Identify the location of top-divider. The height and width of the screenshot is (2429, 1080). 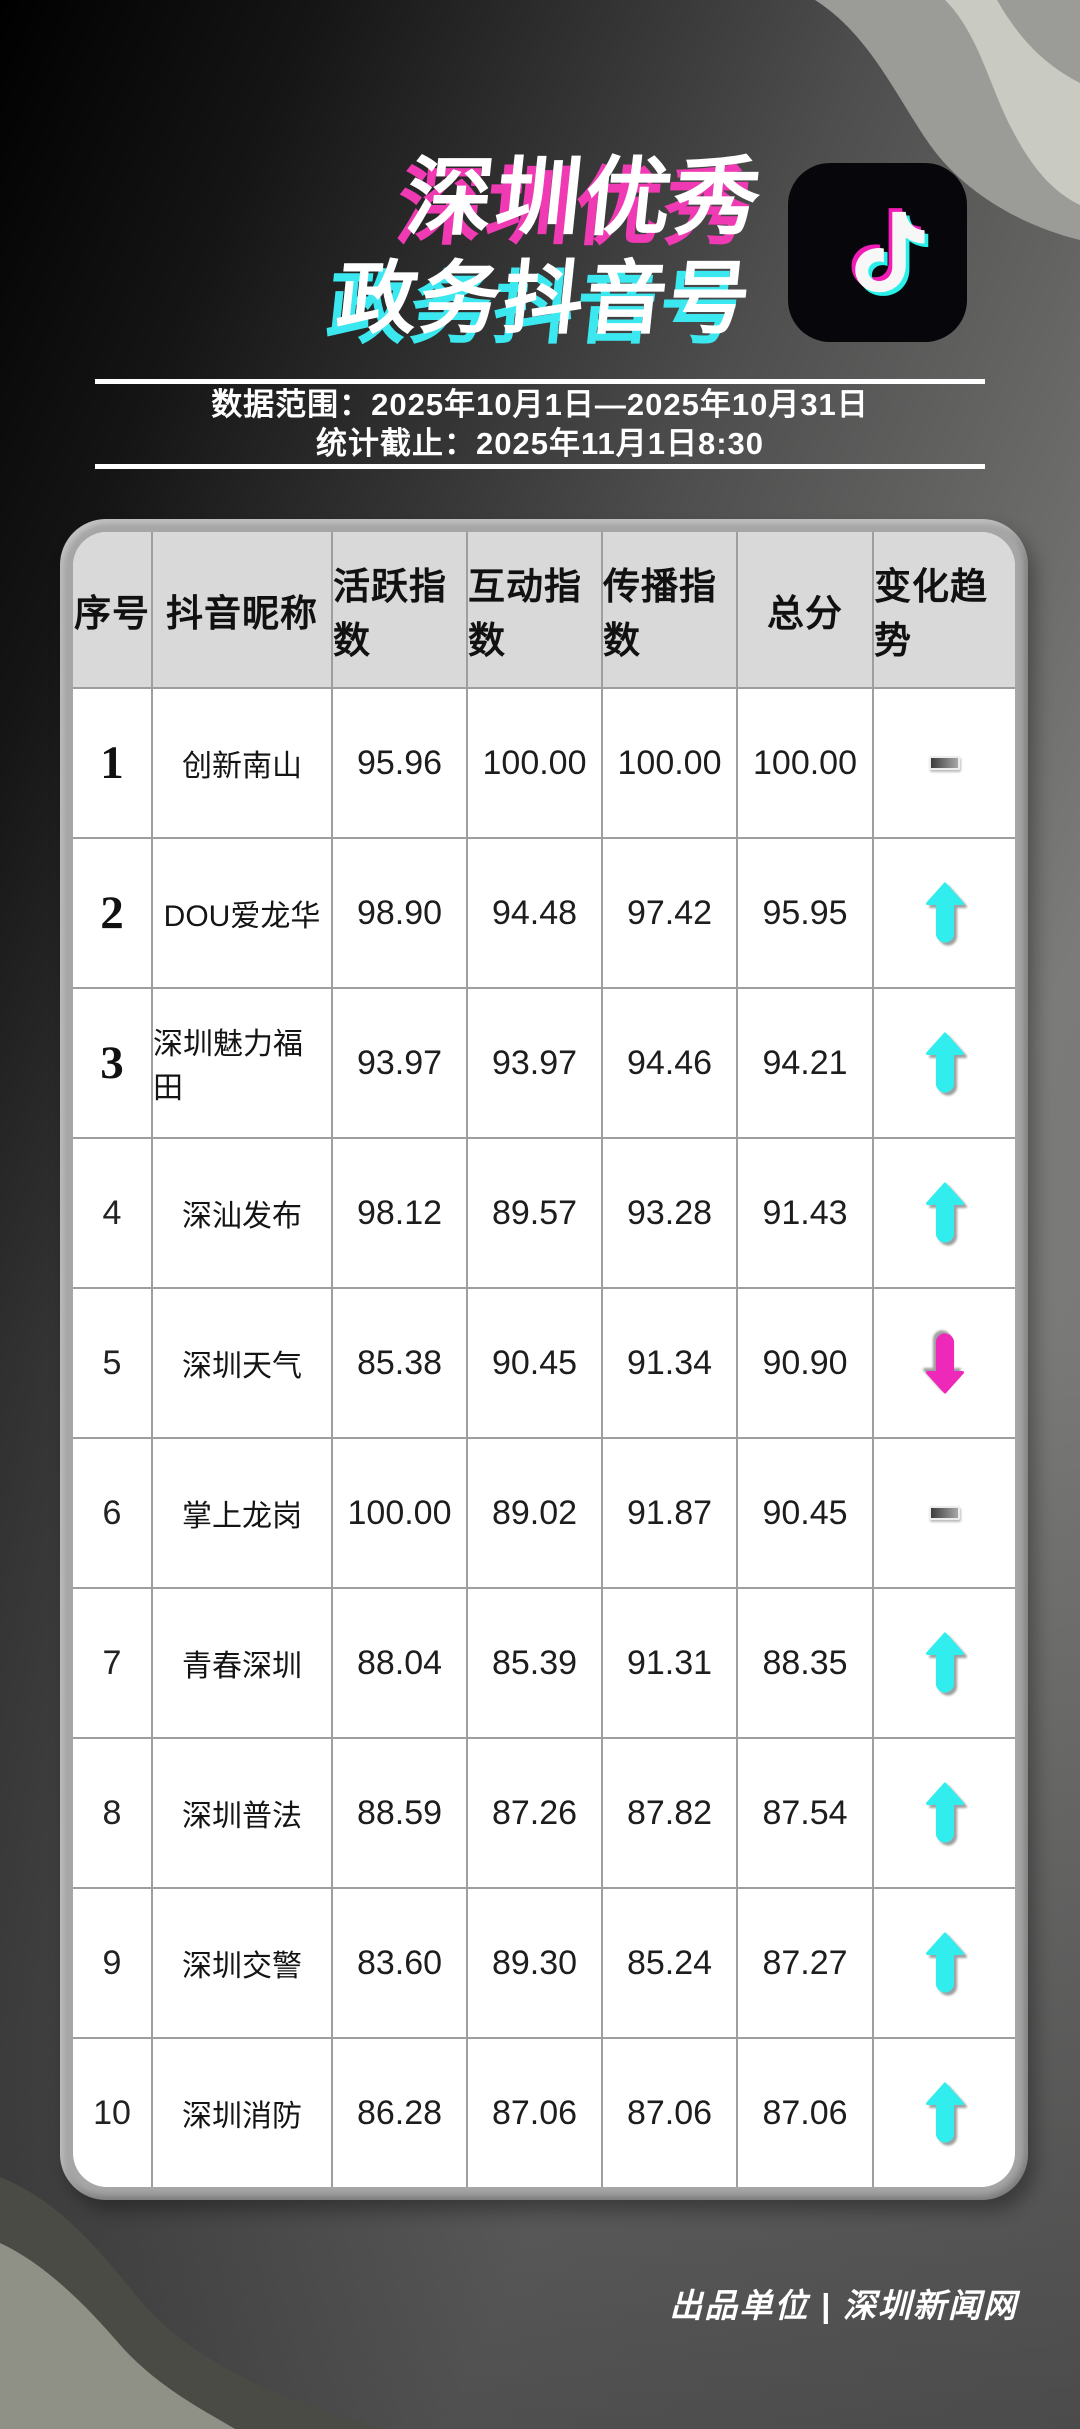
(540, 381).